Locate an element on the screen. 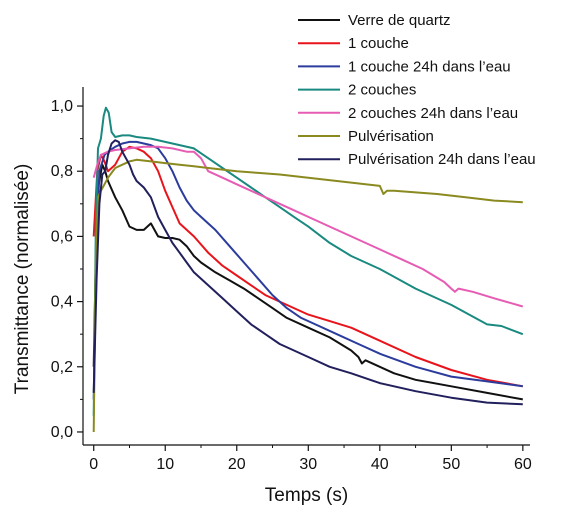  x-tick-label: 30 is located at coordinates (308, 464).